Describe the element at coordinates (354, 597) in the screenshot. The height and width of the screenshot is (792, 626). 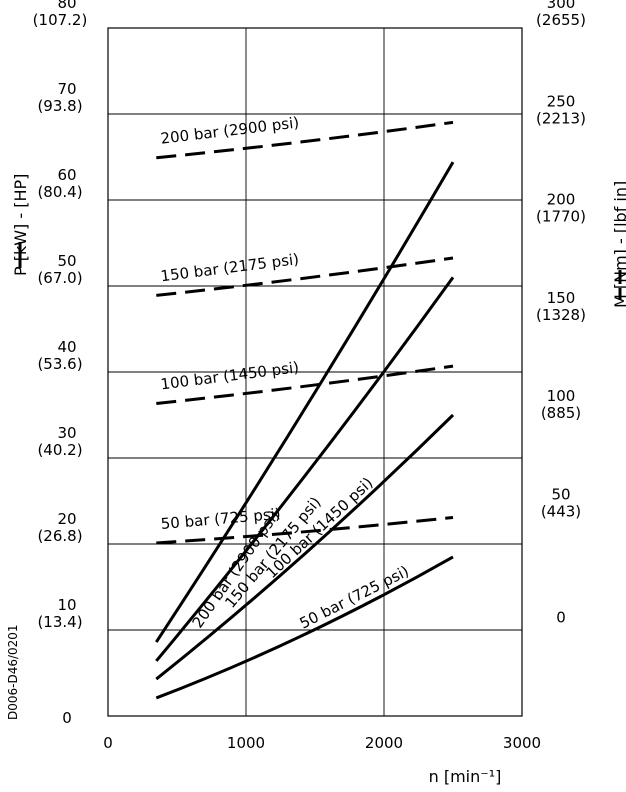
I see `power-curve-label: 50 bar (725 psi)` at that location.